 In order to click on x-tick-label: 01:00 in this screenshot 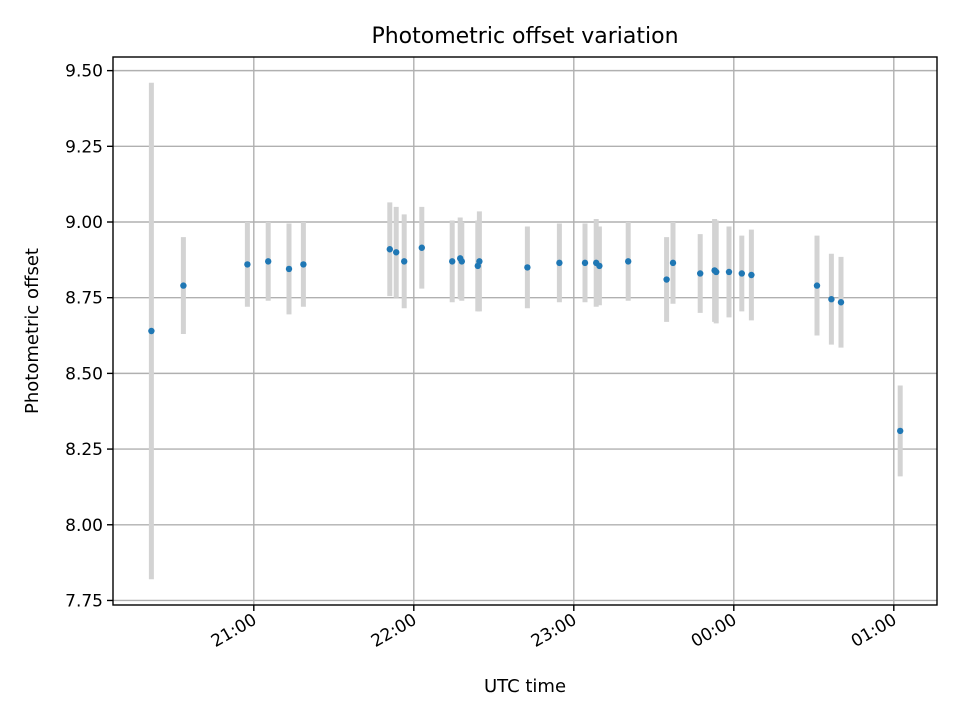, I will do `click(874, 631)`.